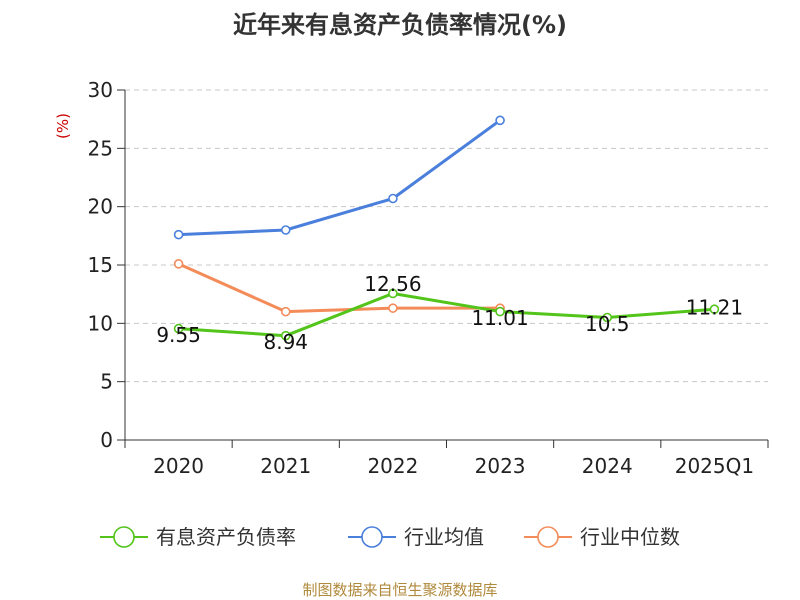 The height and width of the screenshot is (600, 800). What do you see at coordinates (106, 382) in the screenshot?
I see `y-tick-label: 5` at bounding box center [106, 382].